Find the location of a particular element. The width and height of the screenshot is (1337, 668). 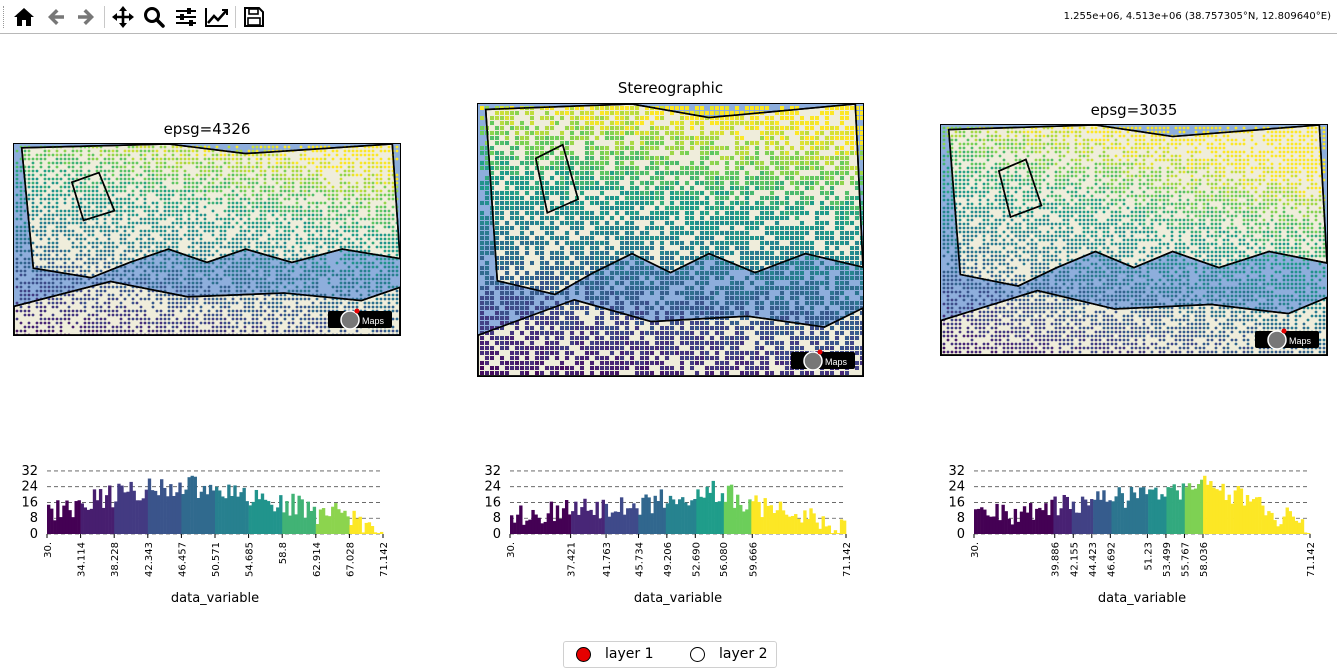

save-button is located at coordinates (254, 17).